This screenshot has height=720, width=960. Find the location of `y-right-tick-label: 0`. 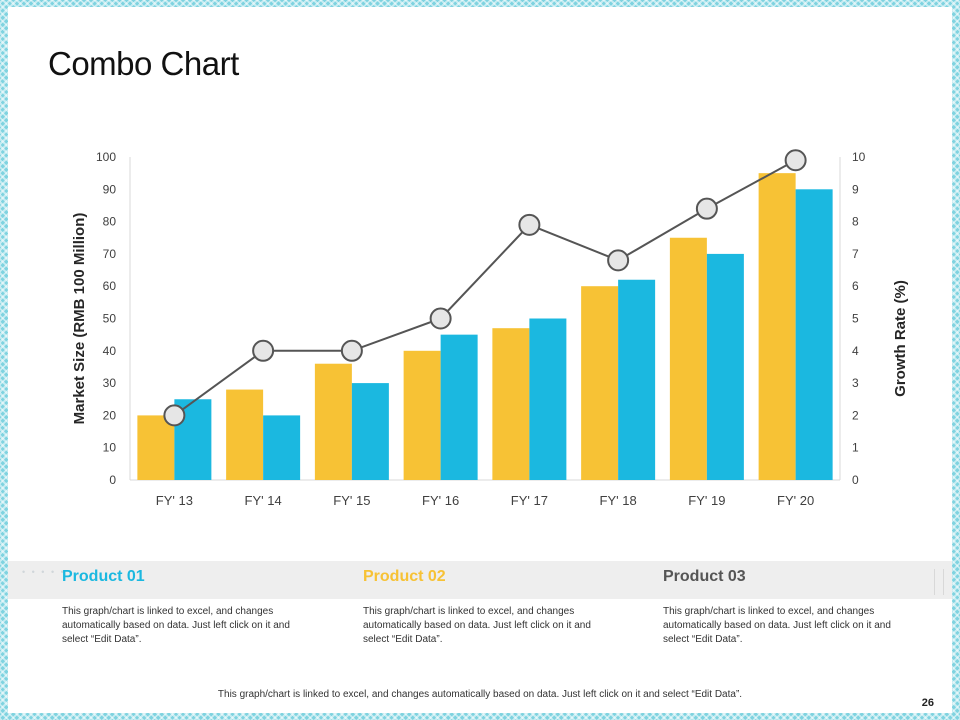

y-right-tick-label: 0 is located at coordinates (855, 480).